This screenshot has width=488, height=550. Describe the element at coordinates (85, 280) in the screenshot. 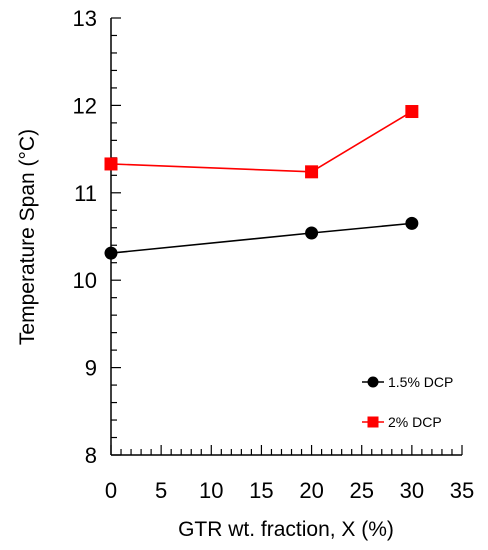

I see `y-tick-label: 10` at that location.